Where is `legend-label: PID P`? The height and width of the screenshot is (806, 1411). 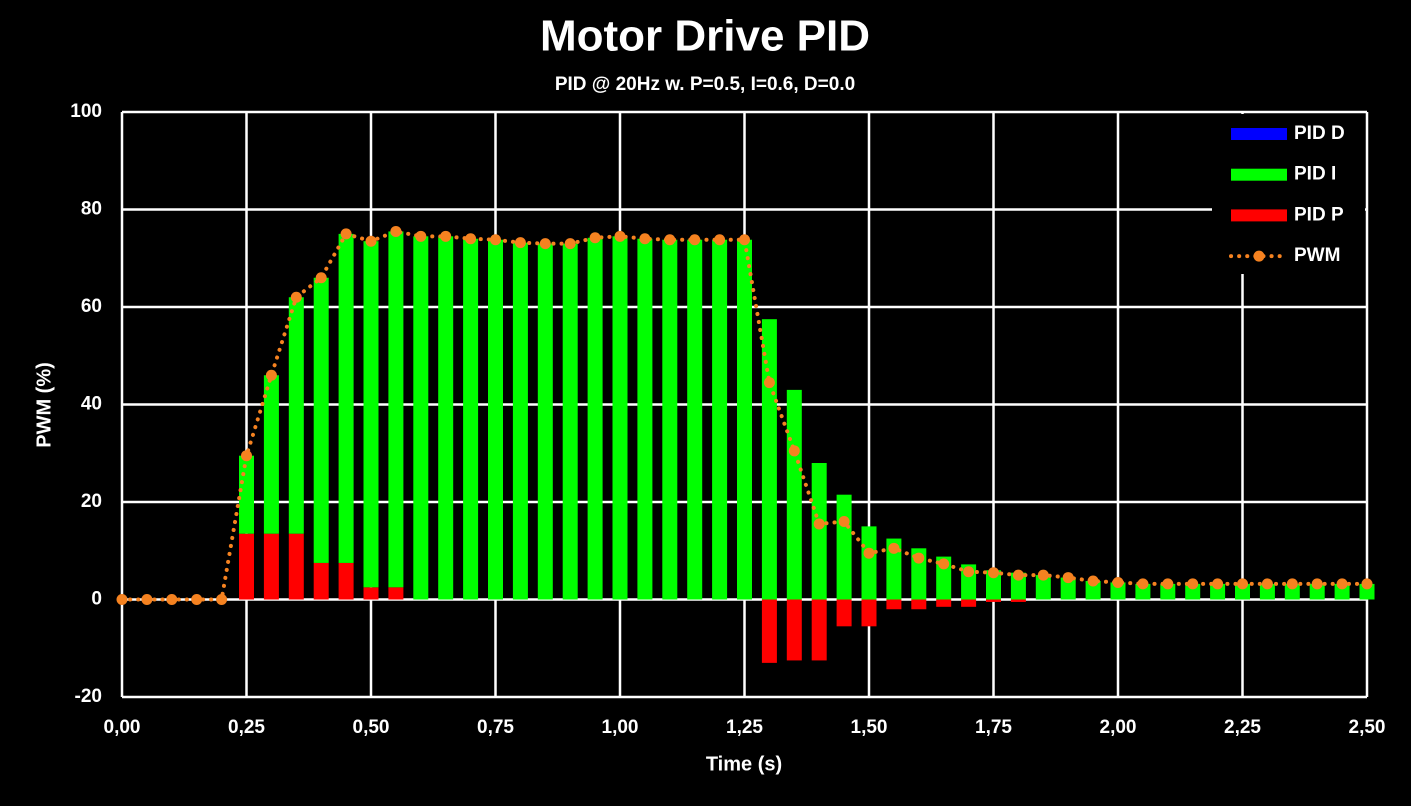 legend-label: PID P is located at coordinates (1319, 214).